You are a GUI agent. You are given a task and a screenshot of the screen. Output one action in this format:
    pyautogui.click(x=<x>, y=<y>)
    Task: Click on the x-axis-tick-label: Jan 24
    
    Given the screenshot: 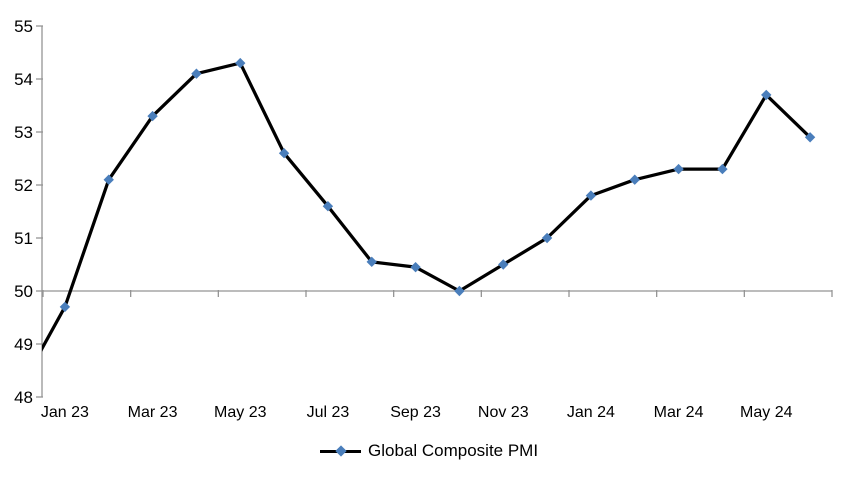 What is the action you would take?
    pyautogui.click(x=591, y=412)
    